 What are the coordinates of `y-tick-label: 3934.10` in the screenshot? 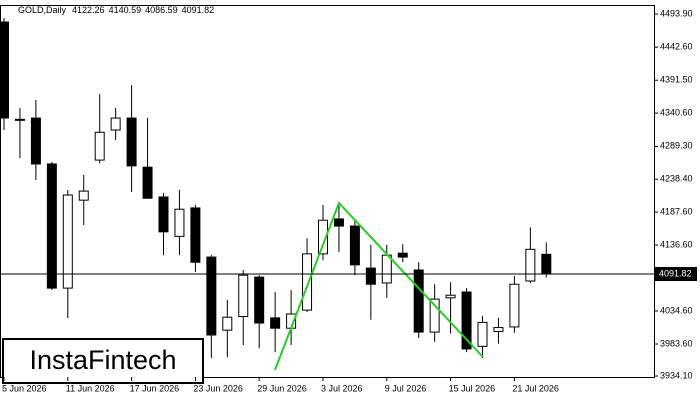 It's located at (676, 375).